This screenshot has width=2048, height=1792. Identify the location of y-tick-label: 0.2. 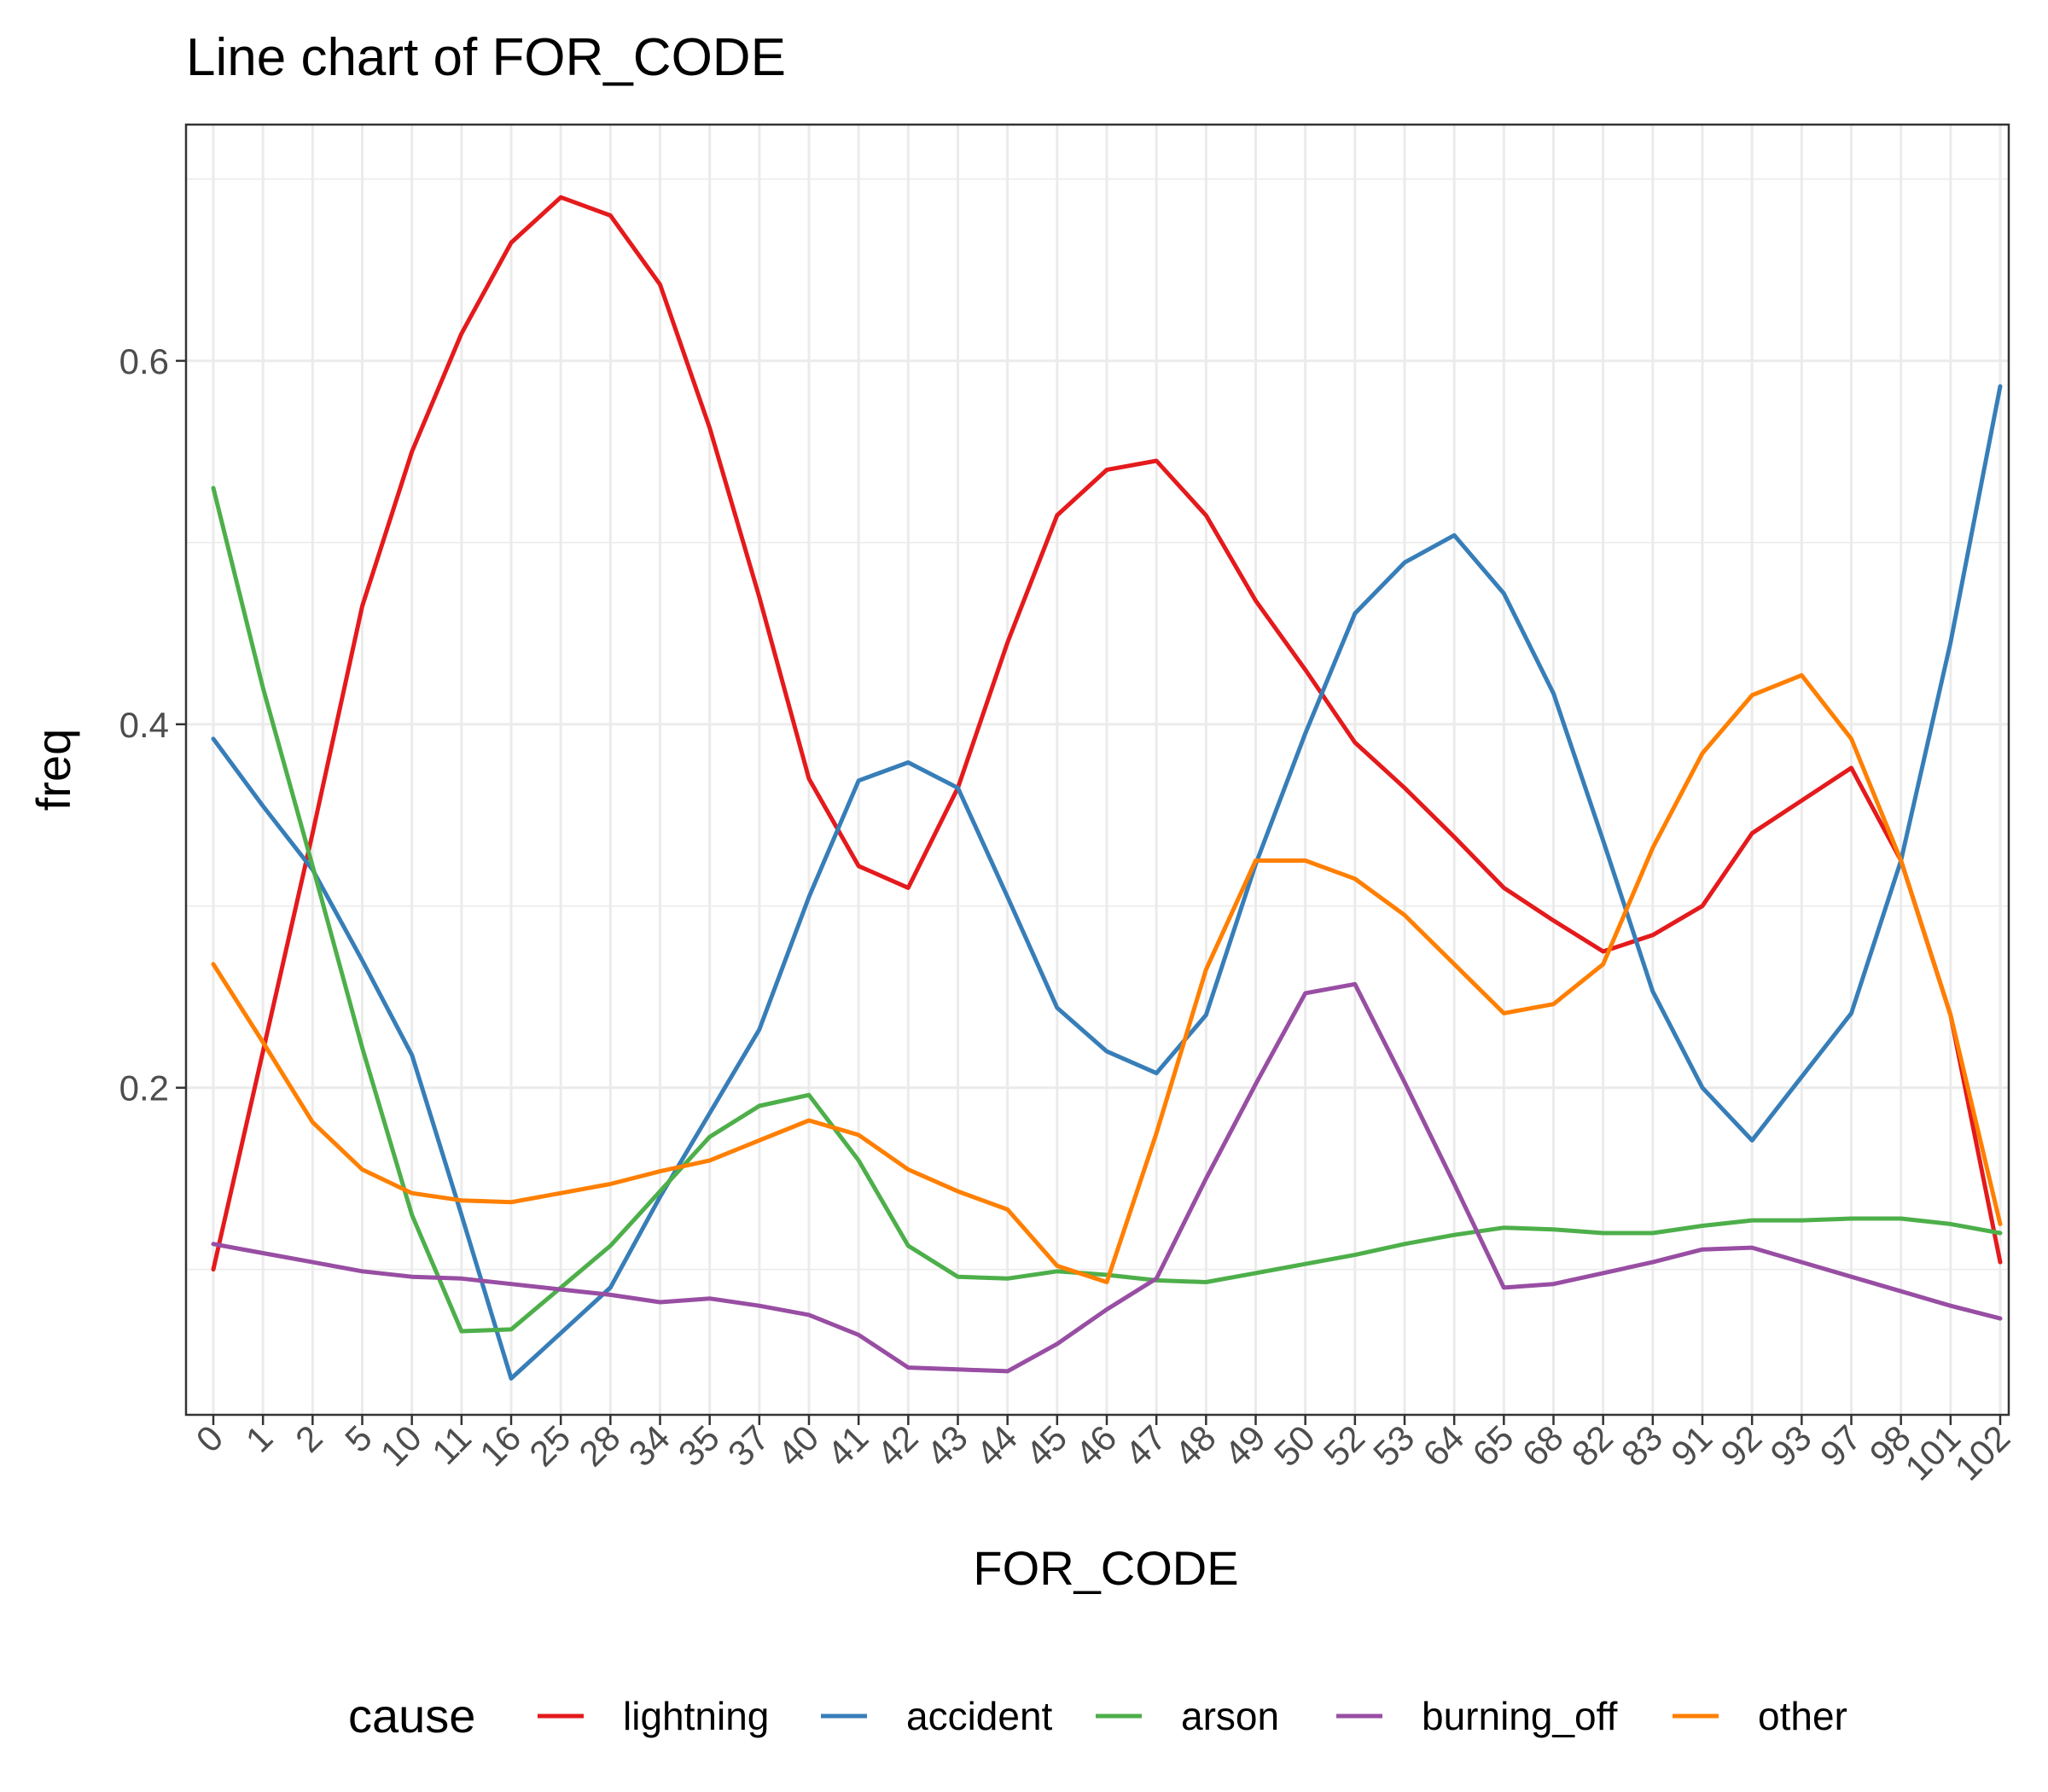
(144, 1088).